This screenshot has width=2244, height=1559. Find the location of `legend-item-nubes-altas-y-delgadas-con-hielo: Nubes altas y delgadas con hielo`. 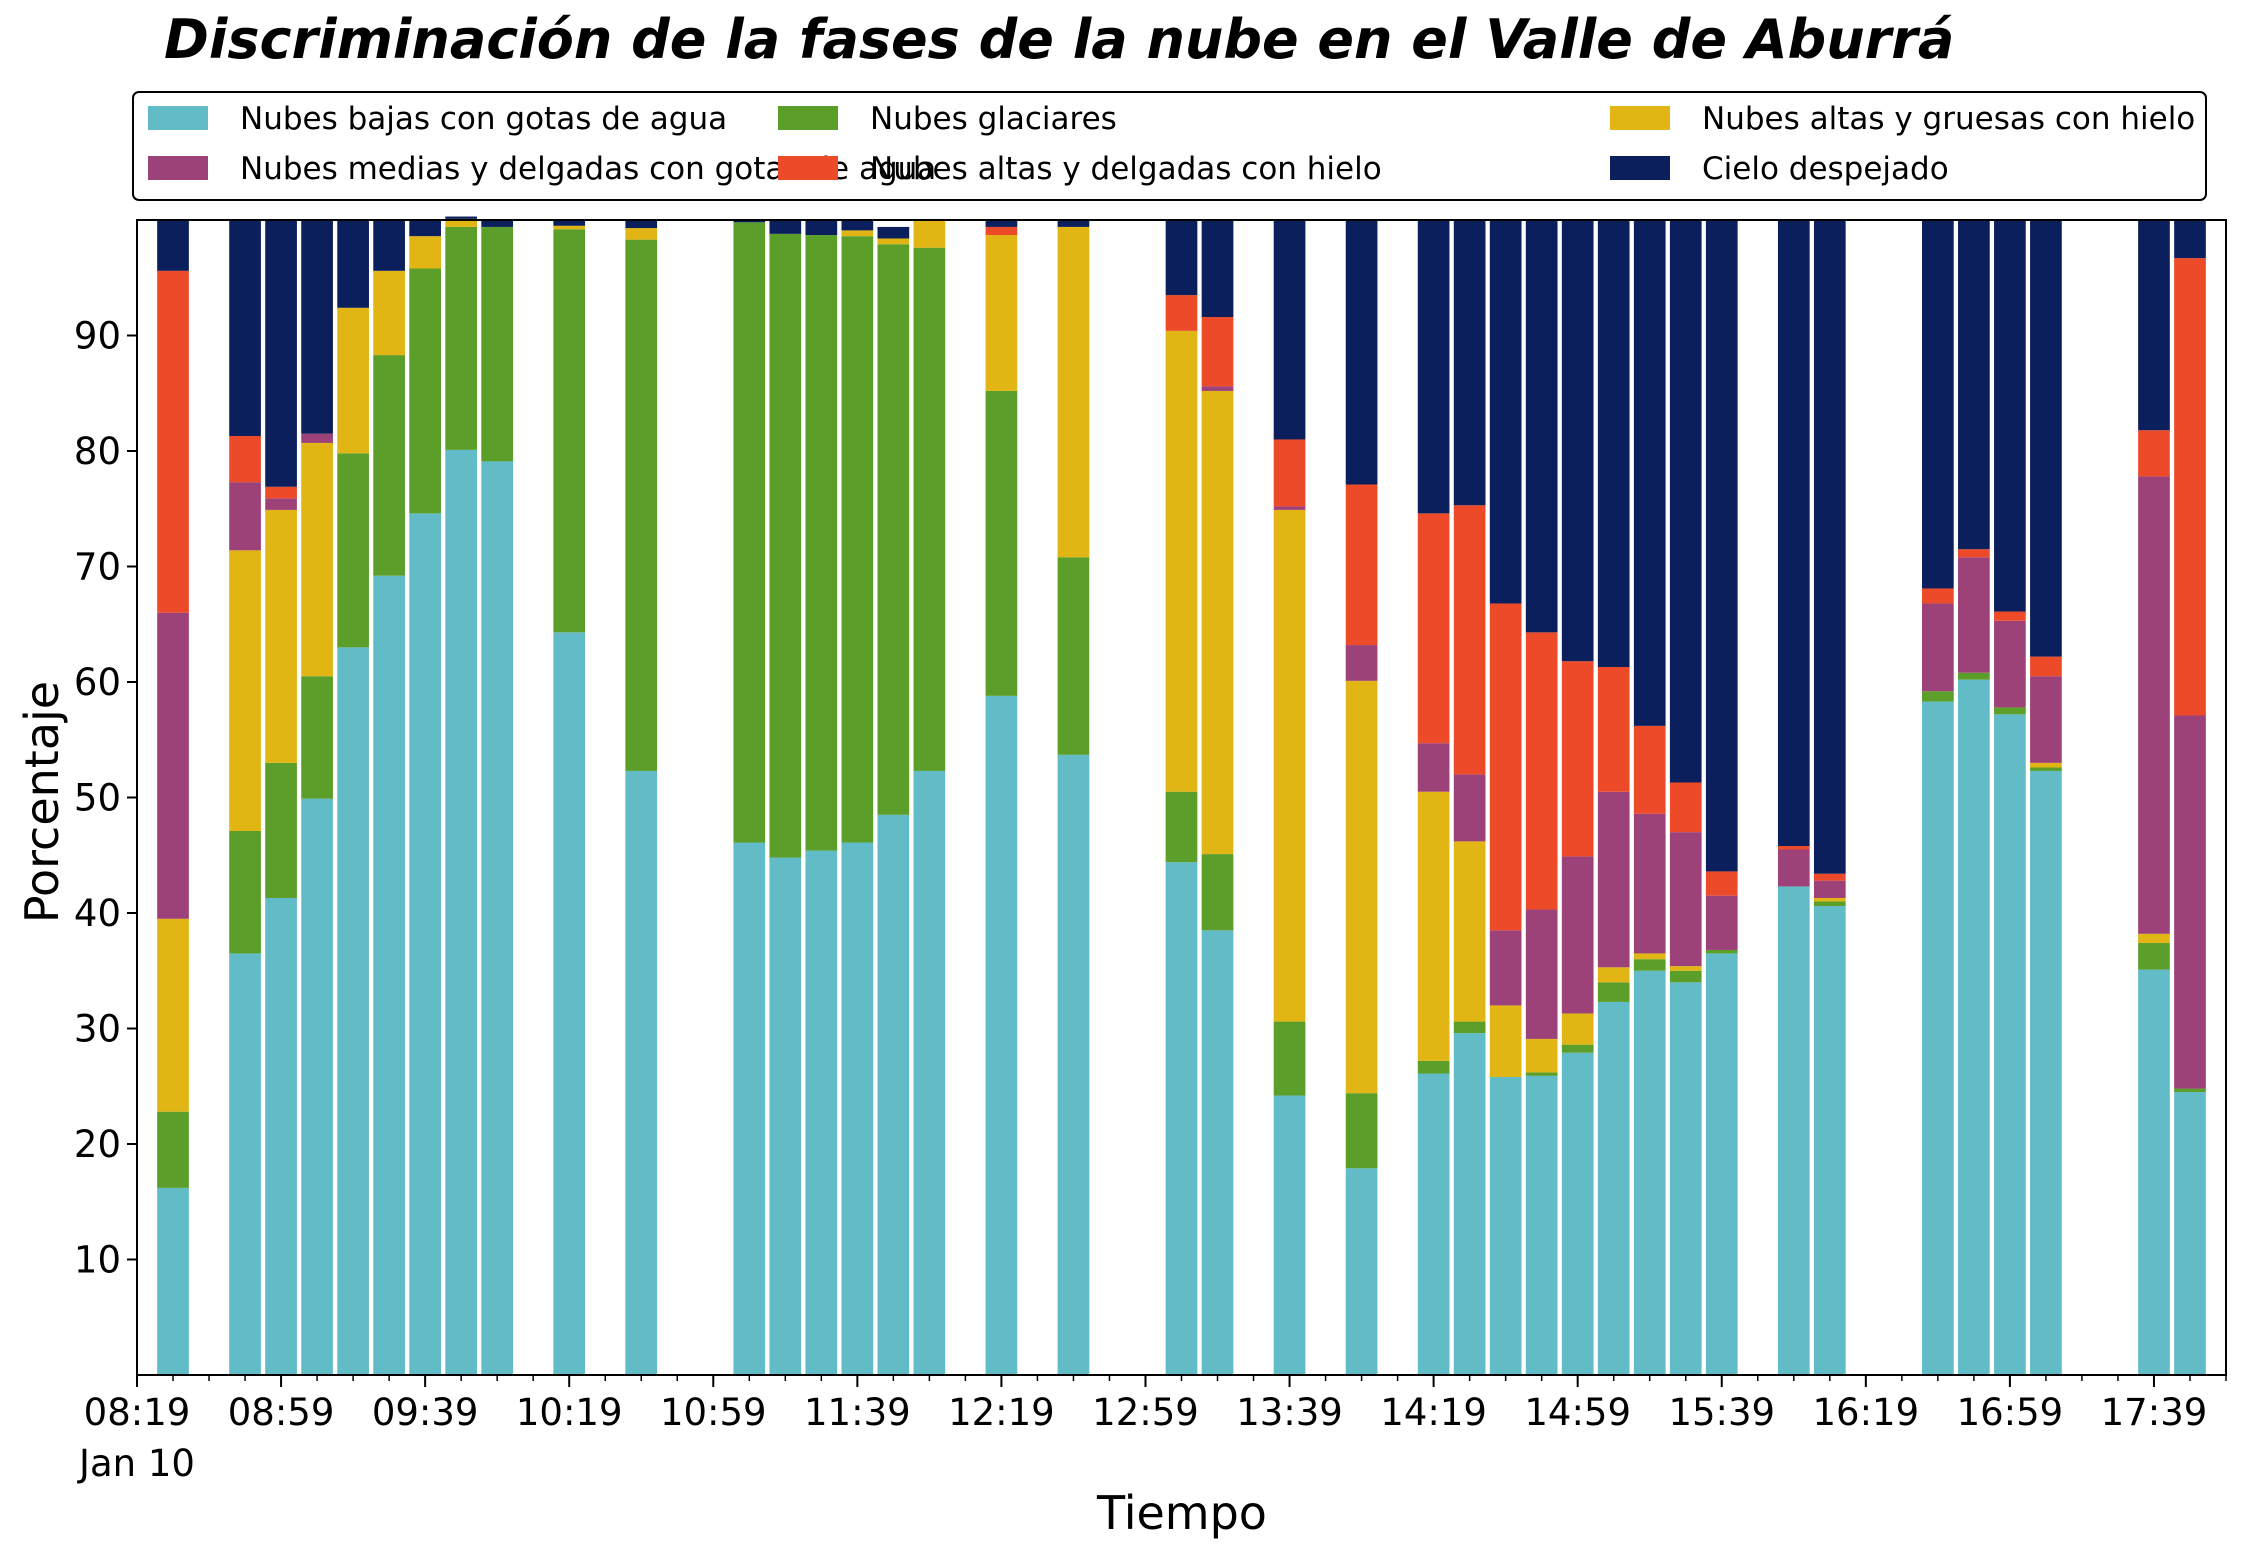

legend-item-nubes-altas-y-delgadas-con-hielo: Nubes altas y delgadas con hielo is located at coordinates (1080, 169).